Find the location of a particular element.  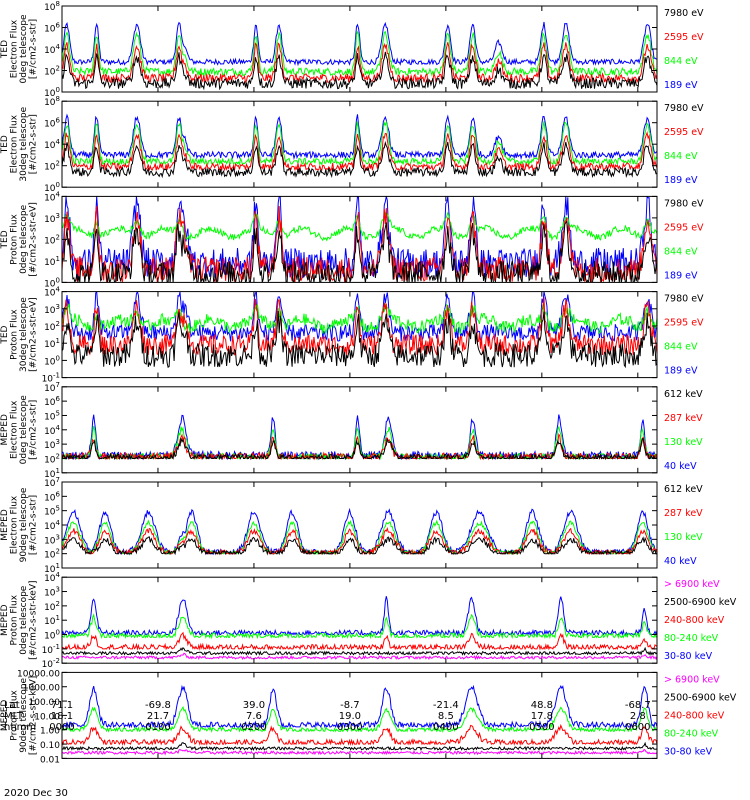

time-tick-hhmm: 0400 is located at coordinates (445, 727).